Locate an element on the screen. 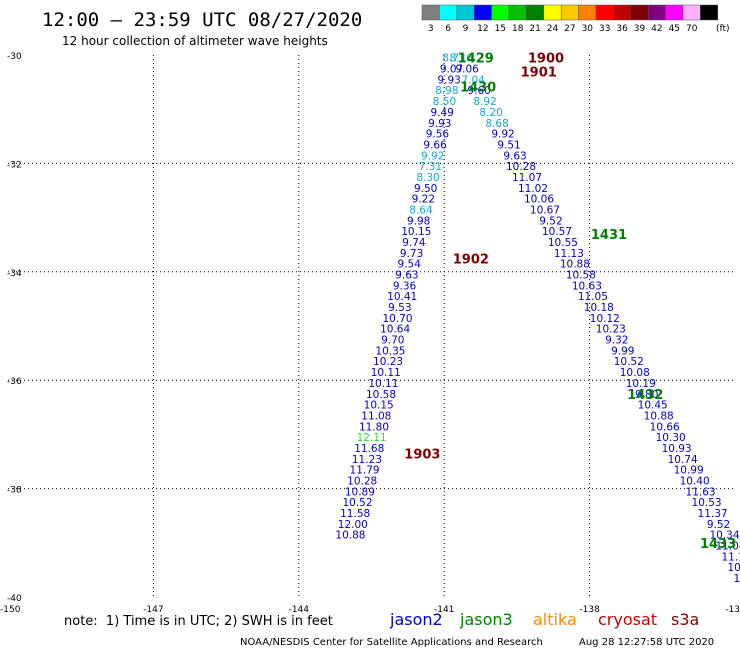 The height and width of the screenshot is (650, 740). wave-height-value: 10.19 is located at coordinates (641, 384).